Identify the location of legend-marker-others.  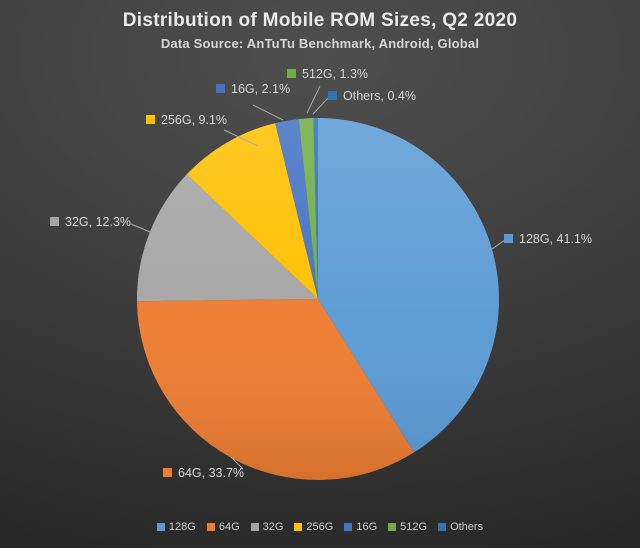
(442, 527).